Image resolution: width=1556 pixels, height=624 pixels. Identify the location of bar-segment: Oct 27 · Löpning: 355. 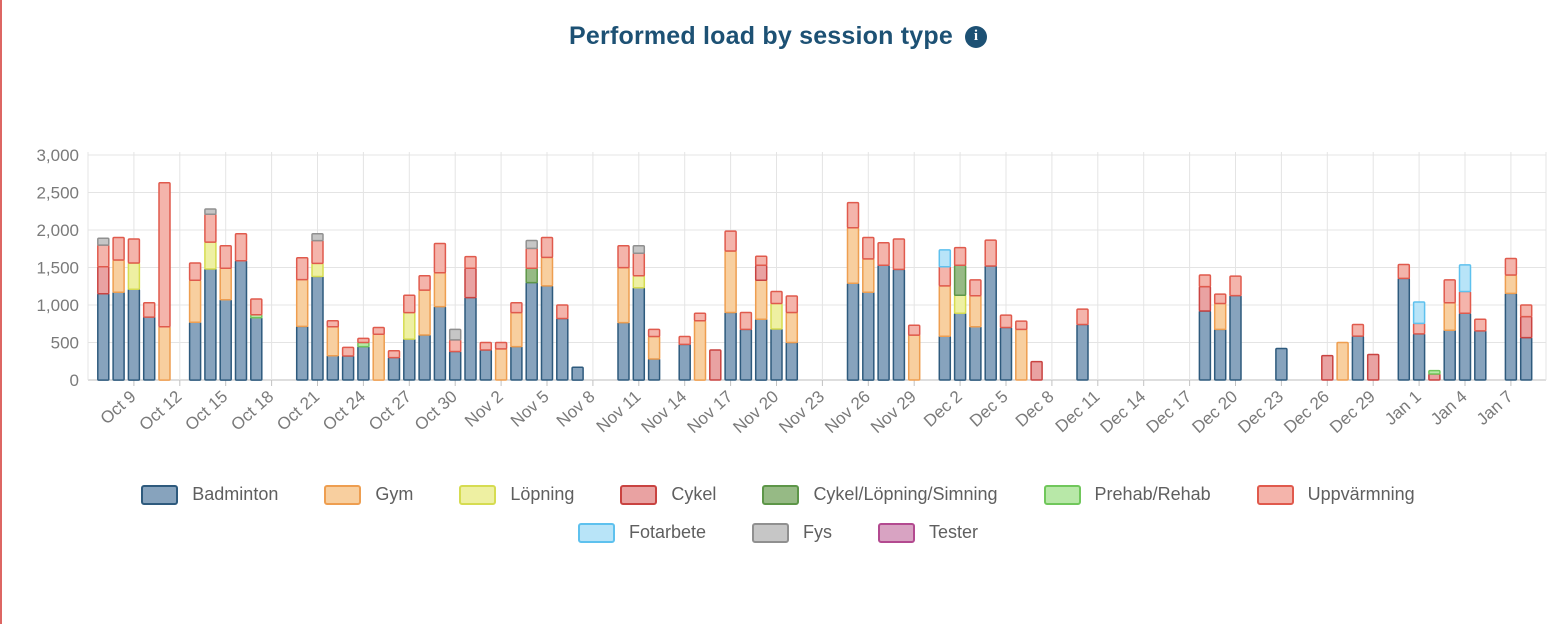
(409, 325).